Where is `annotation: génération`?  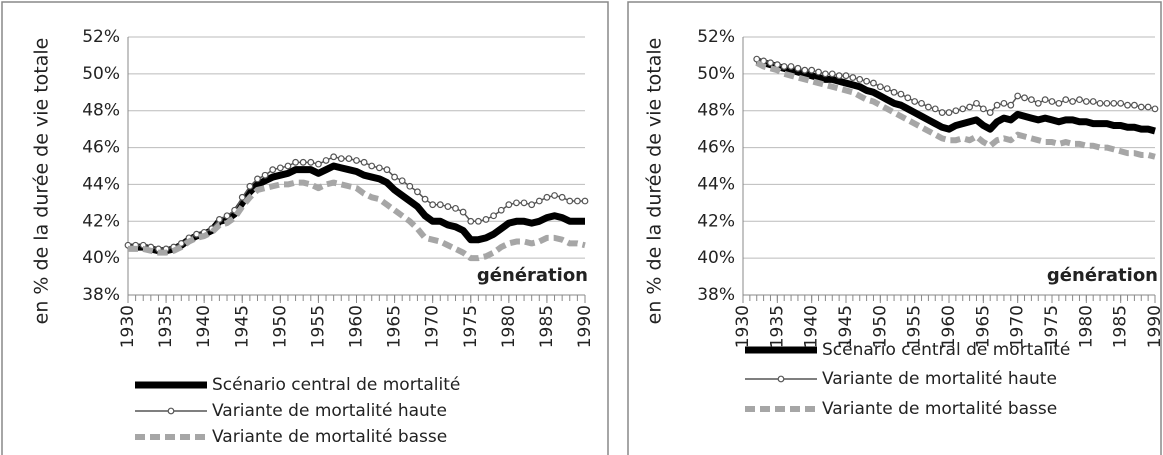 annotation: génération is located at coordinates (1102, 275).